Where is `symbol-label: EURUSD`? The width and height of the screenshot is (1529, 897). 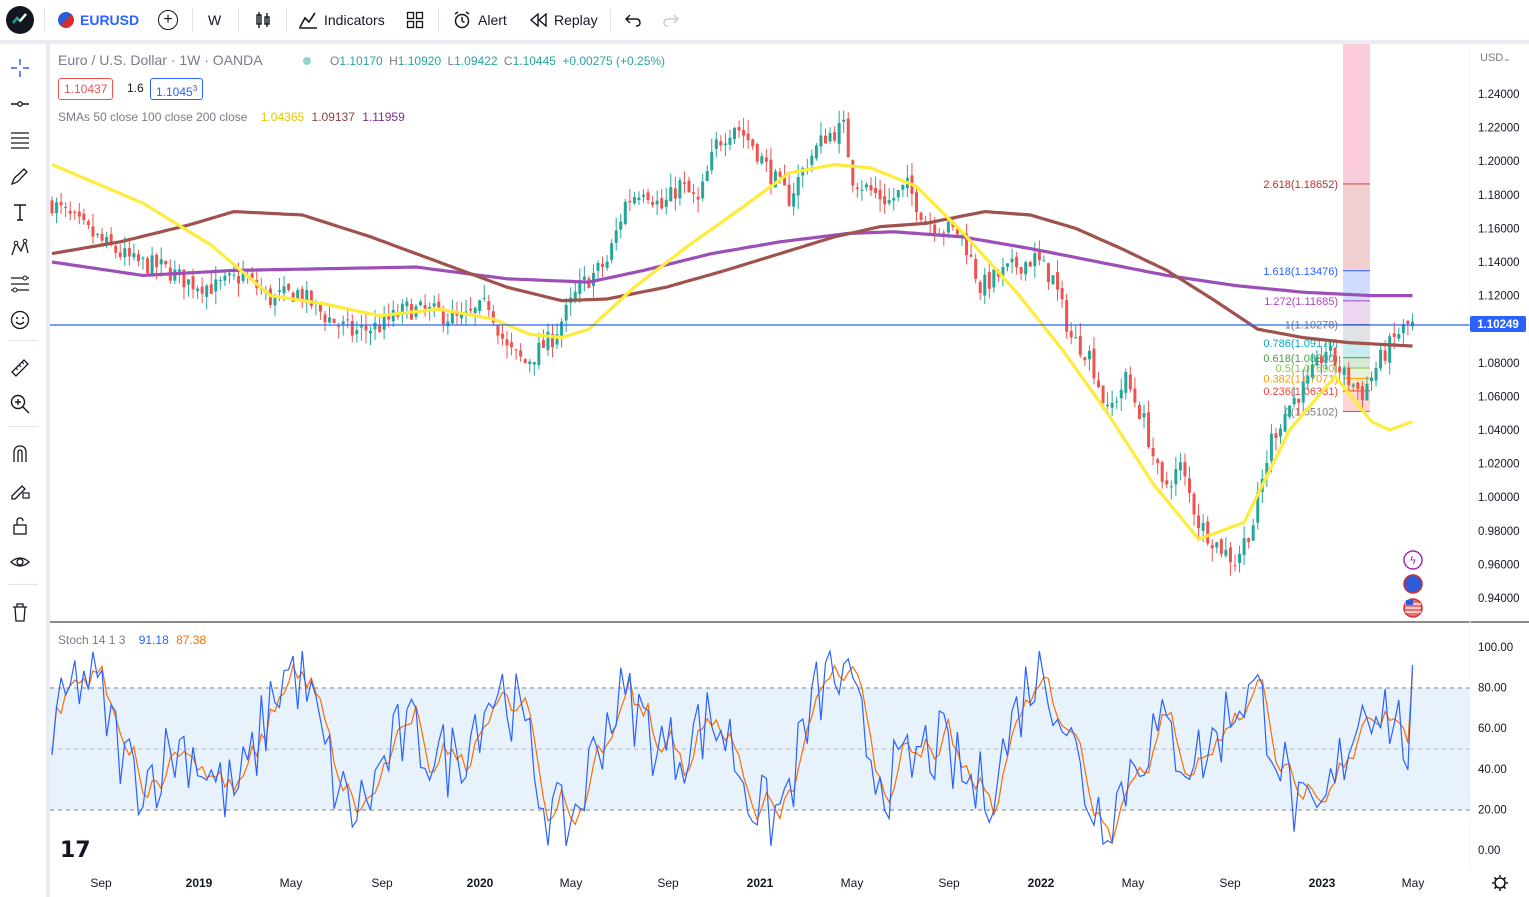
symbol-label: EURUSD is located at coordinates (110, 20).